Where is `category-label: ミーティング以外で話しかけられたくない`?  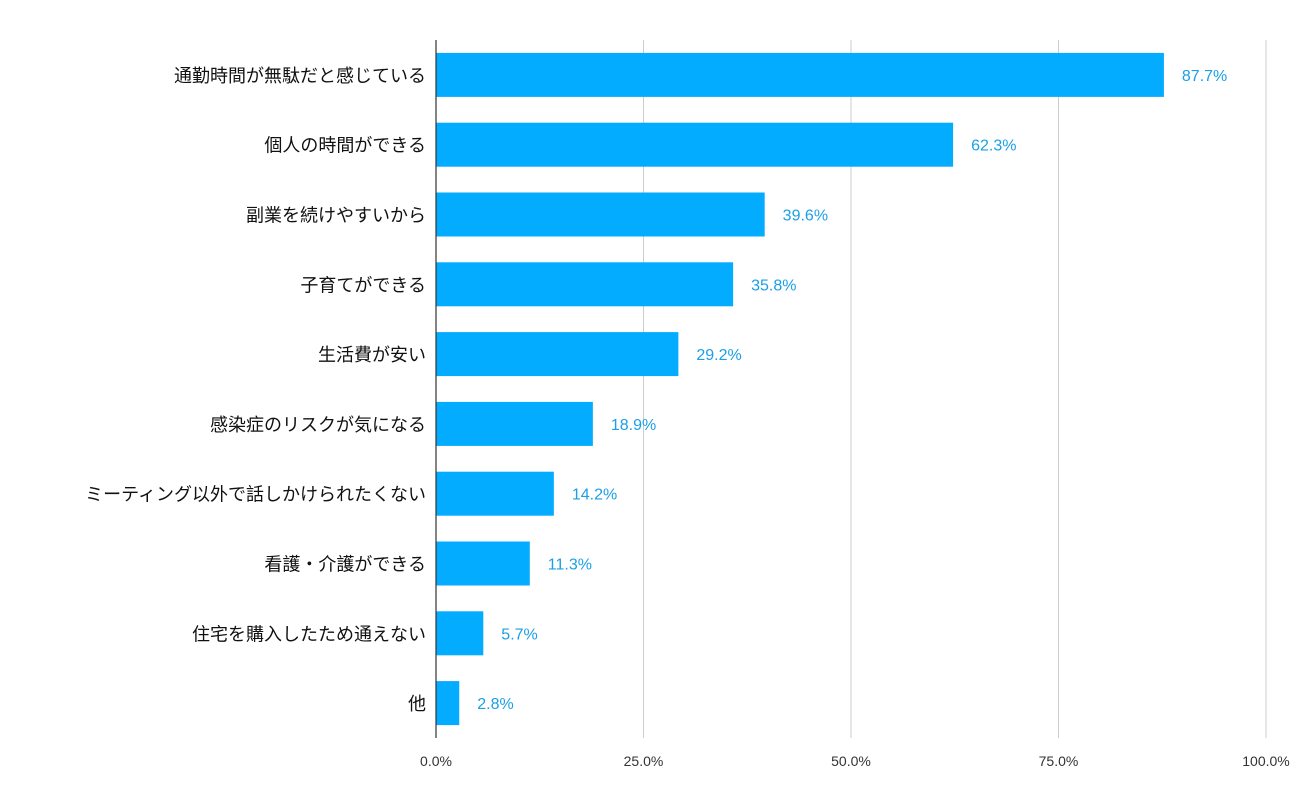 category-label: ミーティング以外で話しかけられたくない is located at coordinates (255, 495).